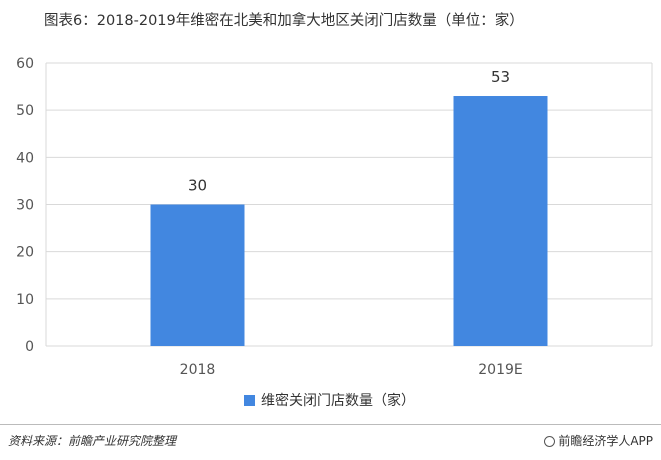 This screenshot has width=661, height=460. Describe the element at coordinates (351, 370) in the screenshot. I see `x-axis-ticks: 2018 2019E` at that location.